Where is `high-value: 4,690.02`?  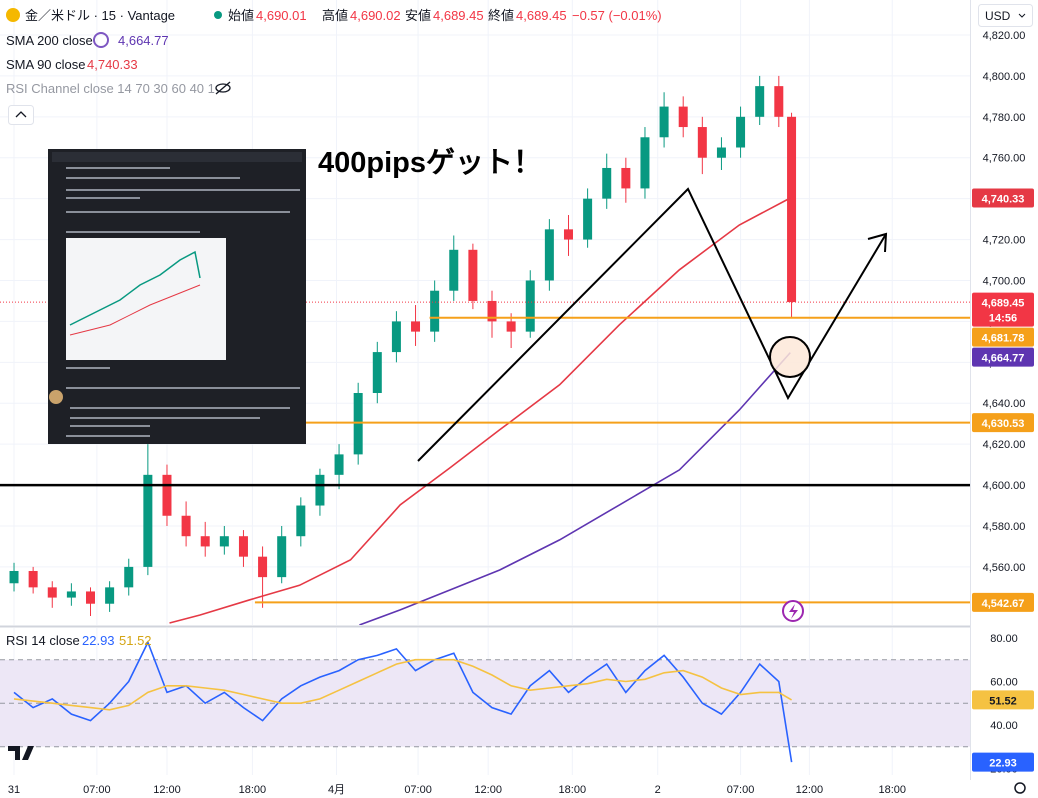
high-value: 4,690.02 is located at coordinates (375, 15).